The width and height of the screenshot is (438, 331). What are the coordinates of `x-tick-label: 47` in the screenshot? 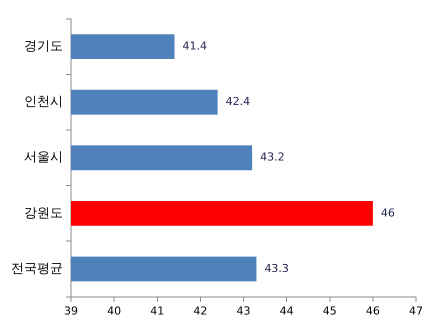 It's located at (416, 311).